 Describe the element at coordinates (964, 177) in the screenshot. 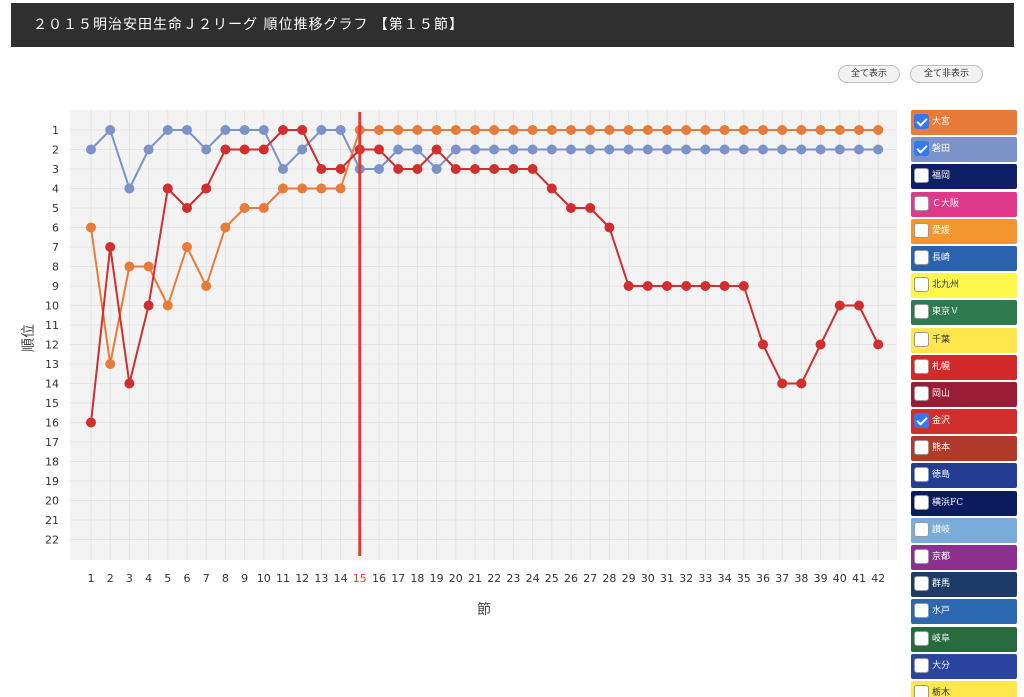

I see `legend-team-2: 福岡` at that location.